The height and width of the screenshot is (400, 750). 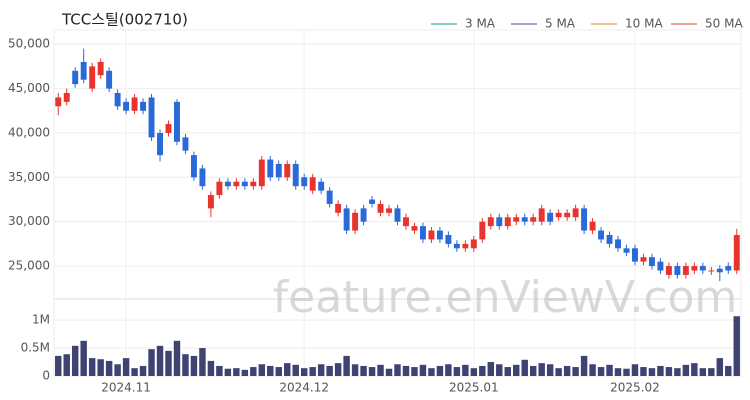 I want to click on y-tick-label: 25,000, so click(x=29, y=266).